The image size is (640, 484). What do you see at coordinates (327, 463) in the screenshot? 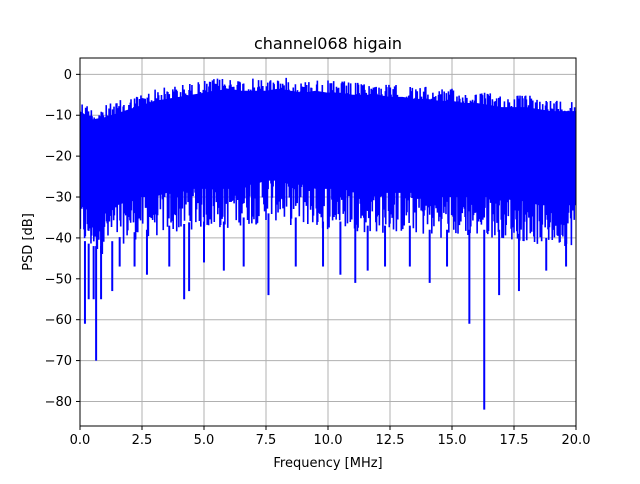
I see `x-axis-label: Frequency [MHz]` at bounding box center [327, 463].